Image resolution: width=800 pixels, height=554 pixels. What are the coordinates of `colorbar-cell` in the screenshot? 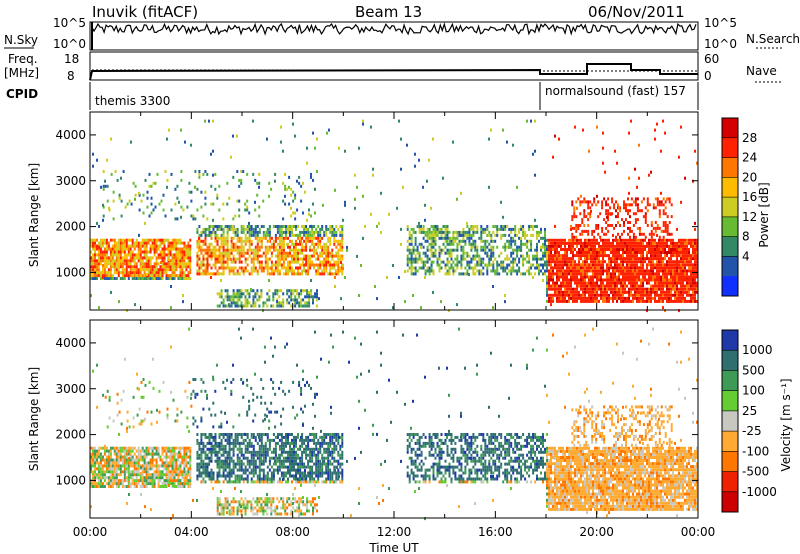 It's located at (730, 286).